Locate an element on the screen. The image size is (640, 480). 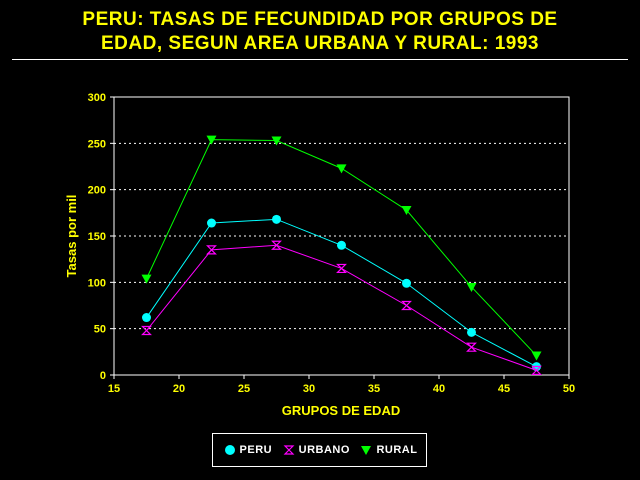
y-tick-label: 100 is located at coordinates (97, 283).